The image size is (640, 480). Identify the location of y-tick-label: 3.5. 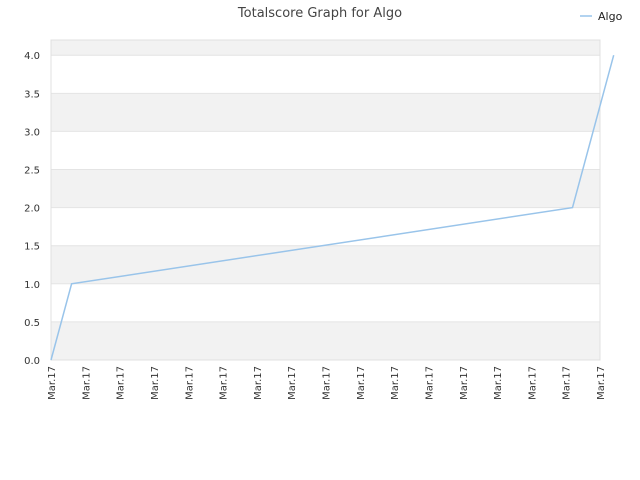
(32, 94).